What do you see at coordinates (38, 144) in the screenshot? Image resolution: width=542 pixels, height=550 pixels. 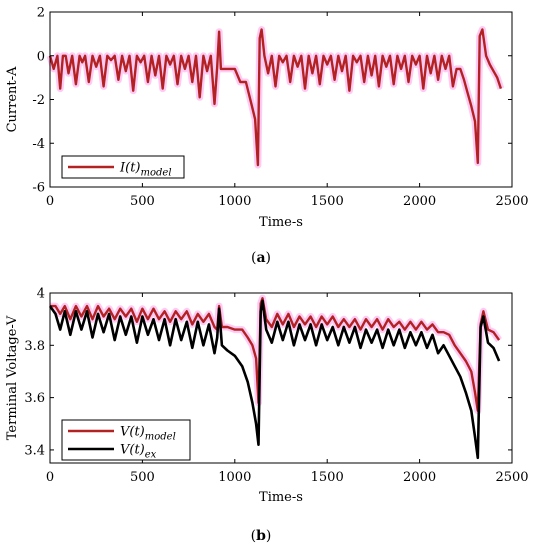 I see `y-tick-label: -4` at bounding box center [38, 144].